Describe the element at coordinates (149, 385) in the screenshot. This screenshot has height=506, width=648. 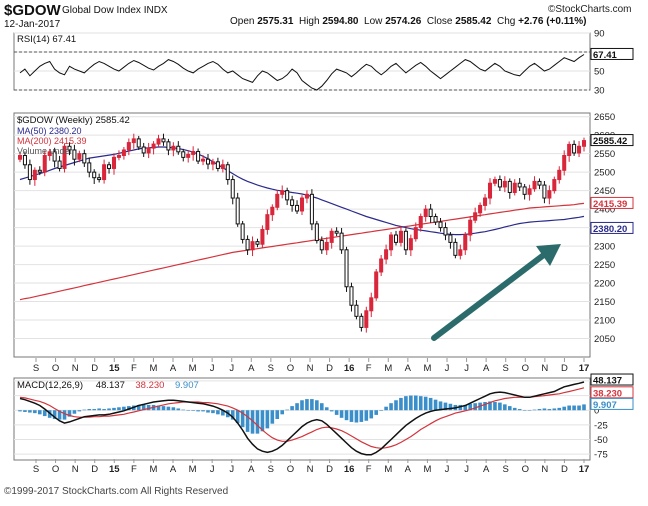
I see `macd-legend-signal: 38.230` at that location.